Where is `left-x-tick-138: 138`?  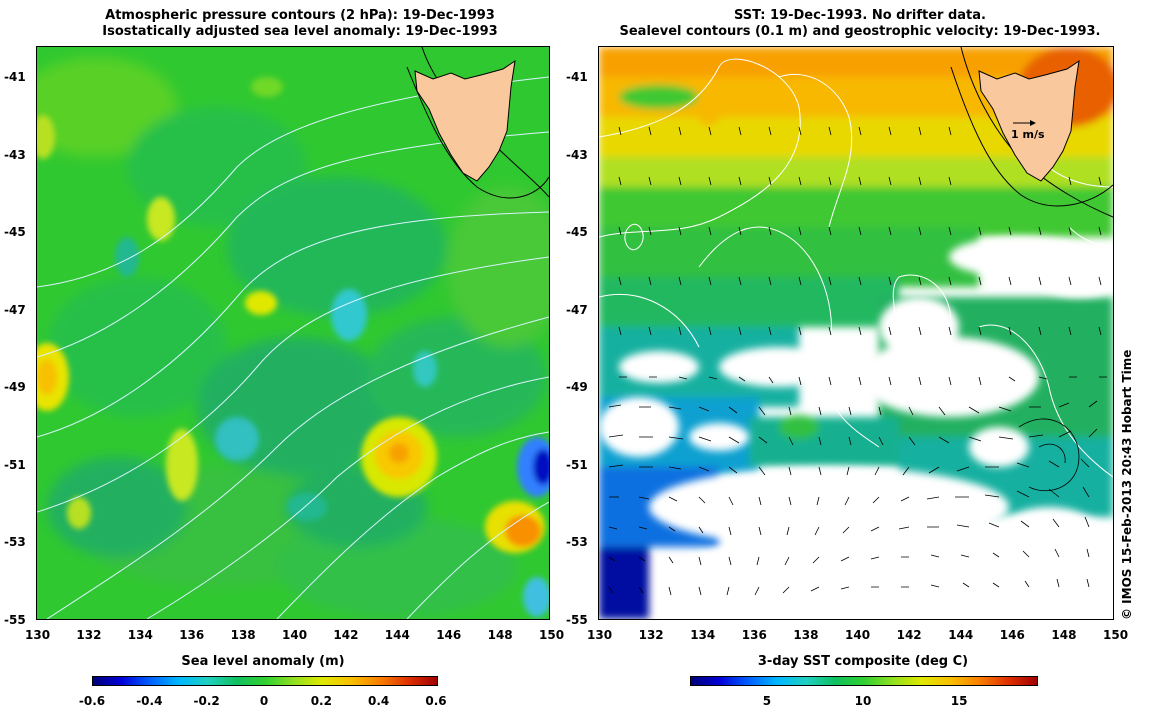 left-x-tick-138: 138 is located at coordinates (243, 635).